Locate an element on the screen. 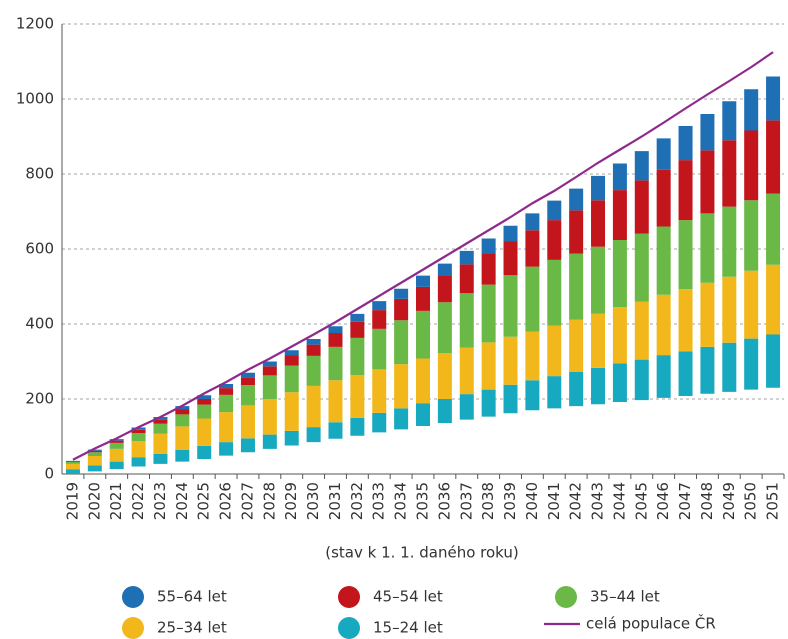 This screenshot has width=788, height=639. x-axis-label: (stav k 1. 1. daného roku) is located at coordinates (422, 553).